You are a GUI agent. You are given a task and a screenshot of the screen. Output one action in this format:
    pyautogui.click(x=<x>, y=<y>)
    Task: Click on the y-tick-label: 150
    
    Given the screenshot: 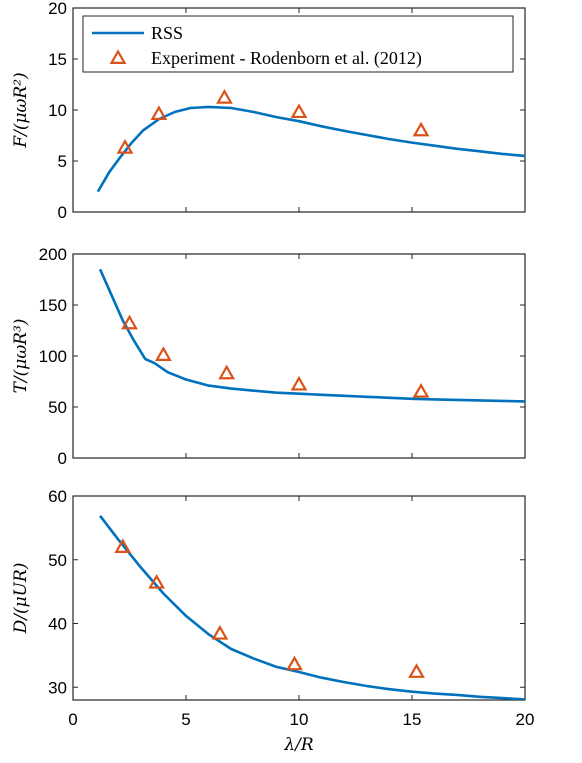 What is the action you would take?
    pyautogui.click(x=53, y=305)
    